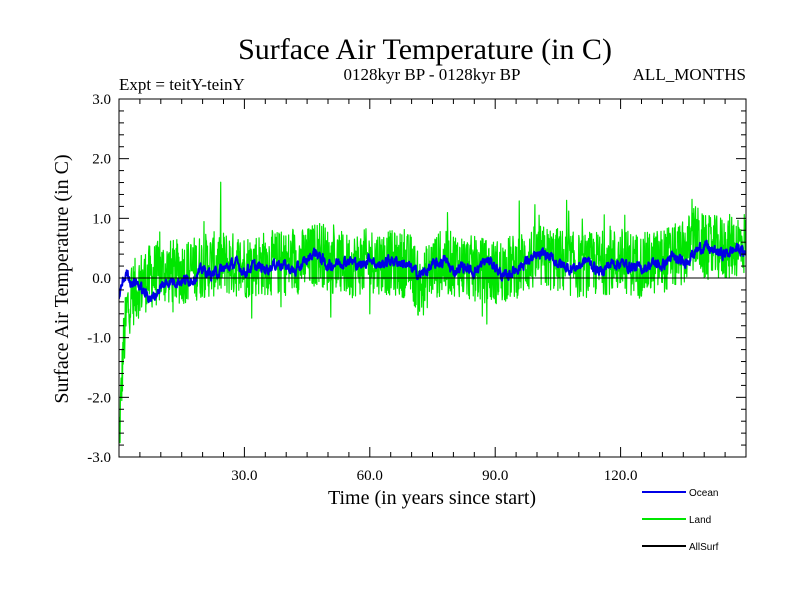  What do you see at coordinates (101, 279) in the screenshot?
I see `y-tick-label: 0.0` at bounding box center [101, 279].